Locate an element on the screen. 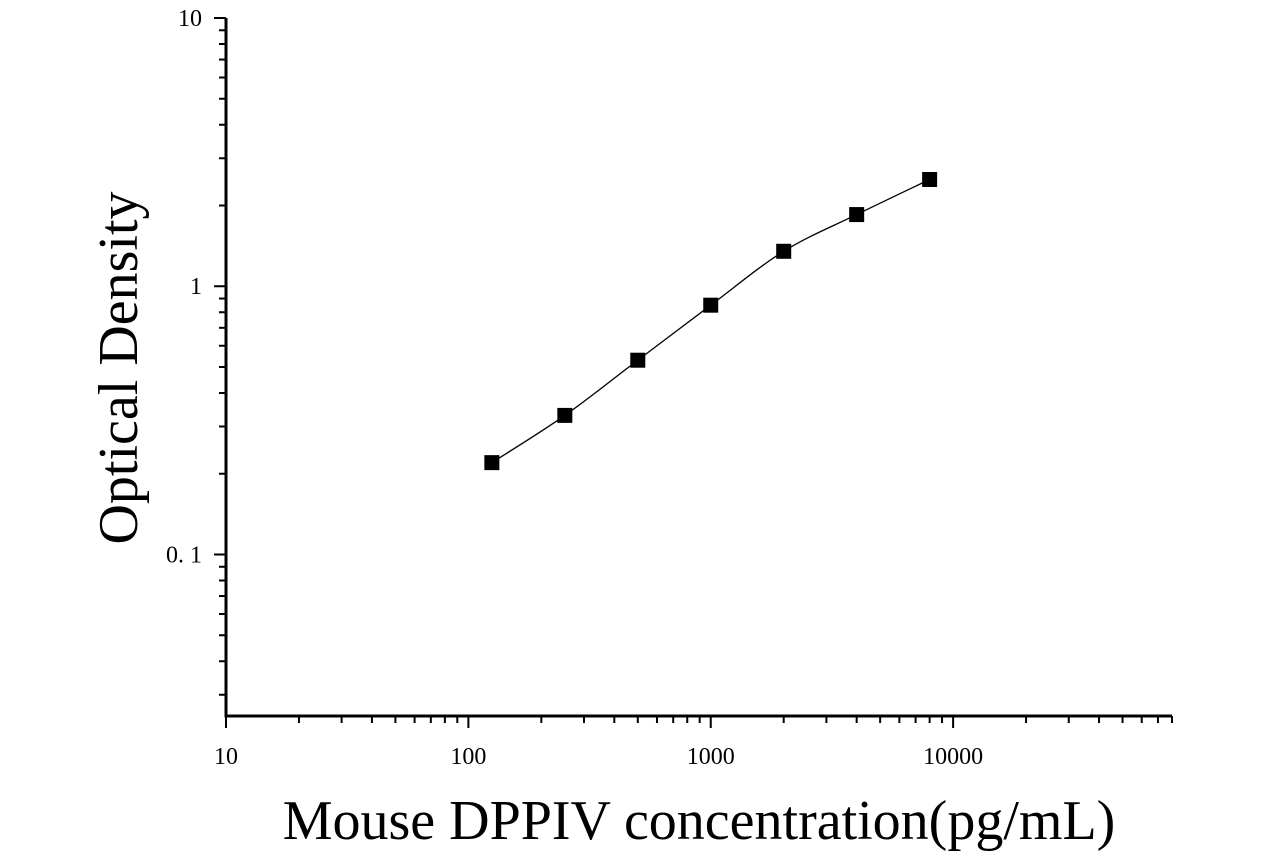 The width and height of the screenshot is (1276, 866). y-tick-label: 1 is located at coordinates (196, 287).